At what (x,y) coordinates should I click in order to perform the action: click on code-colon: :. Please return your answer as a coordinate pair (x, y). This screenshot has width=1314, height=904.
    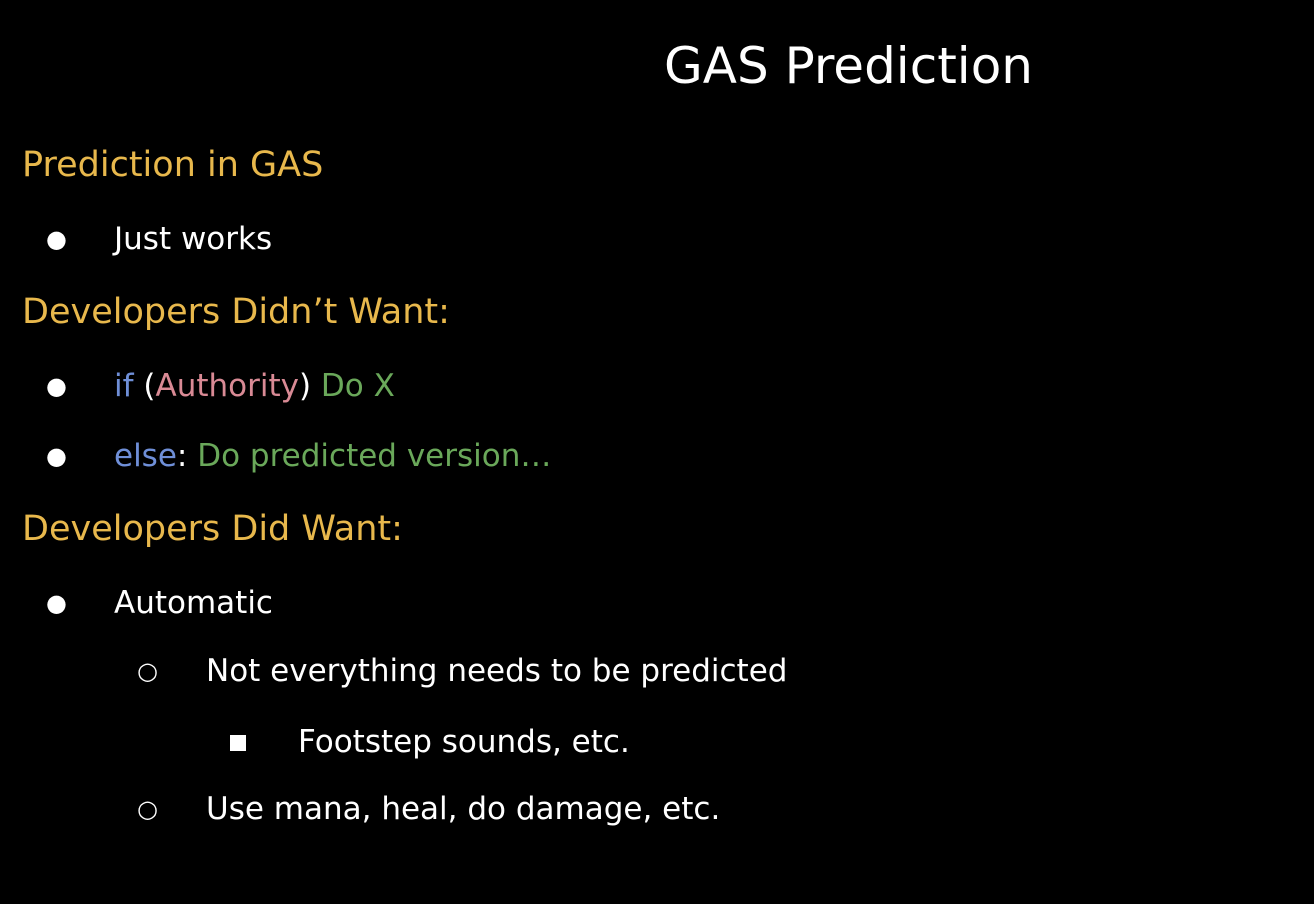
    Looking at the image, I should click on (187, 456).